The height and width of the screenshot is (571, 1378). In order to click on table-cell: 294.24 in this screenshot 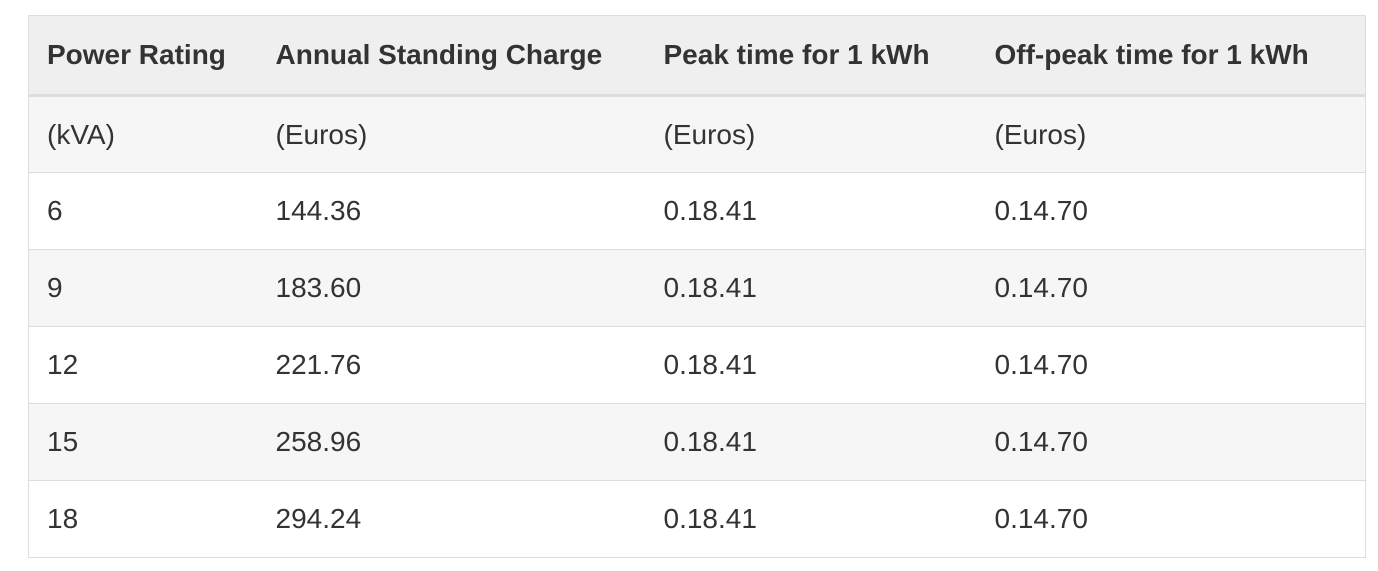, I will do `click(451, 519)`.